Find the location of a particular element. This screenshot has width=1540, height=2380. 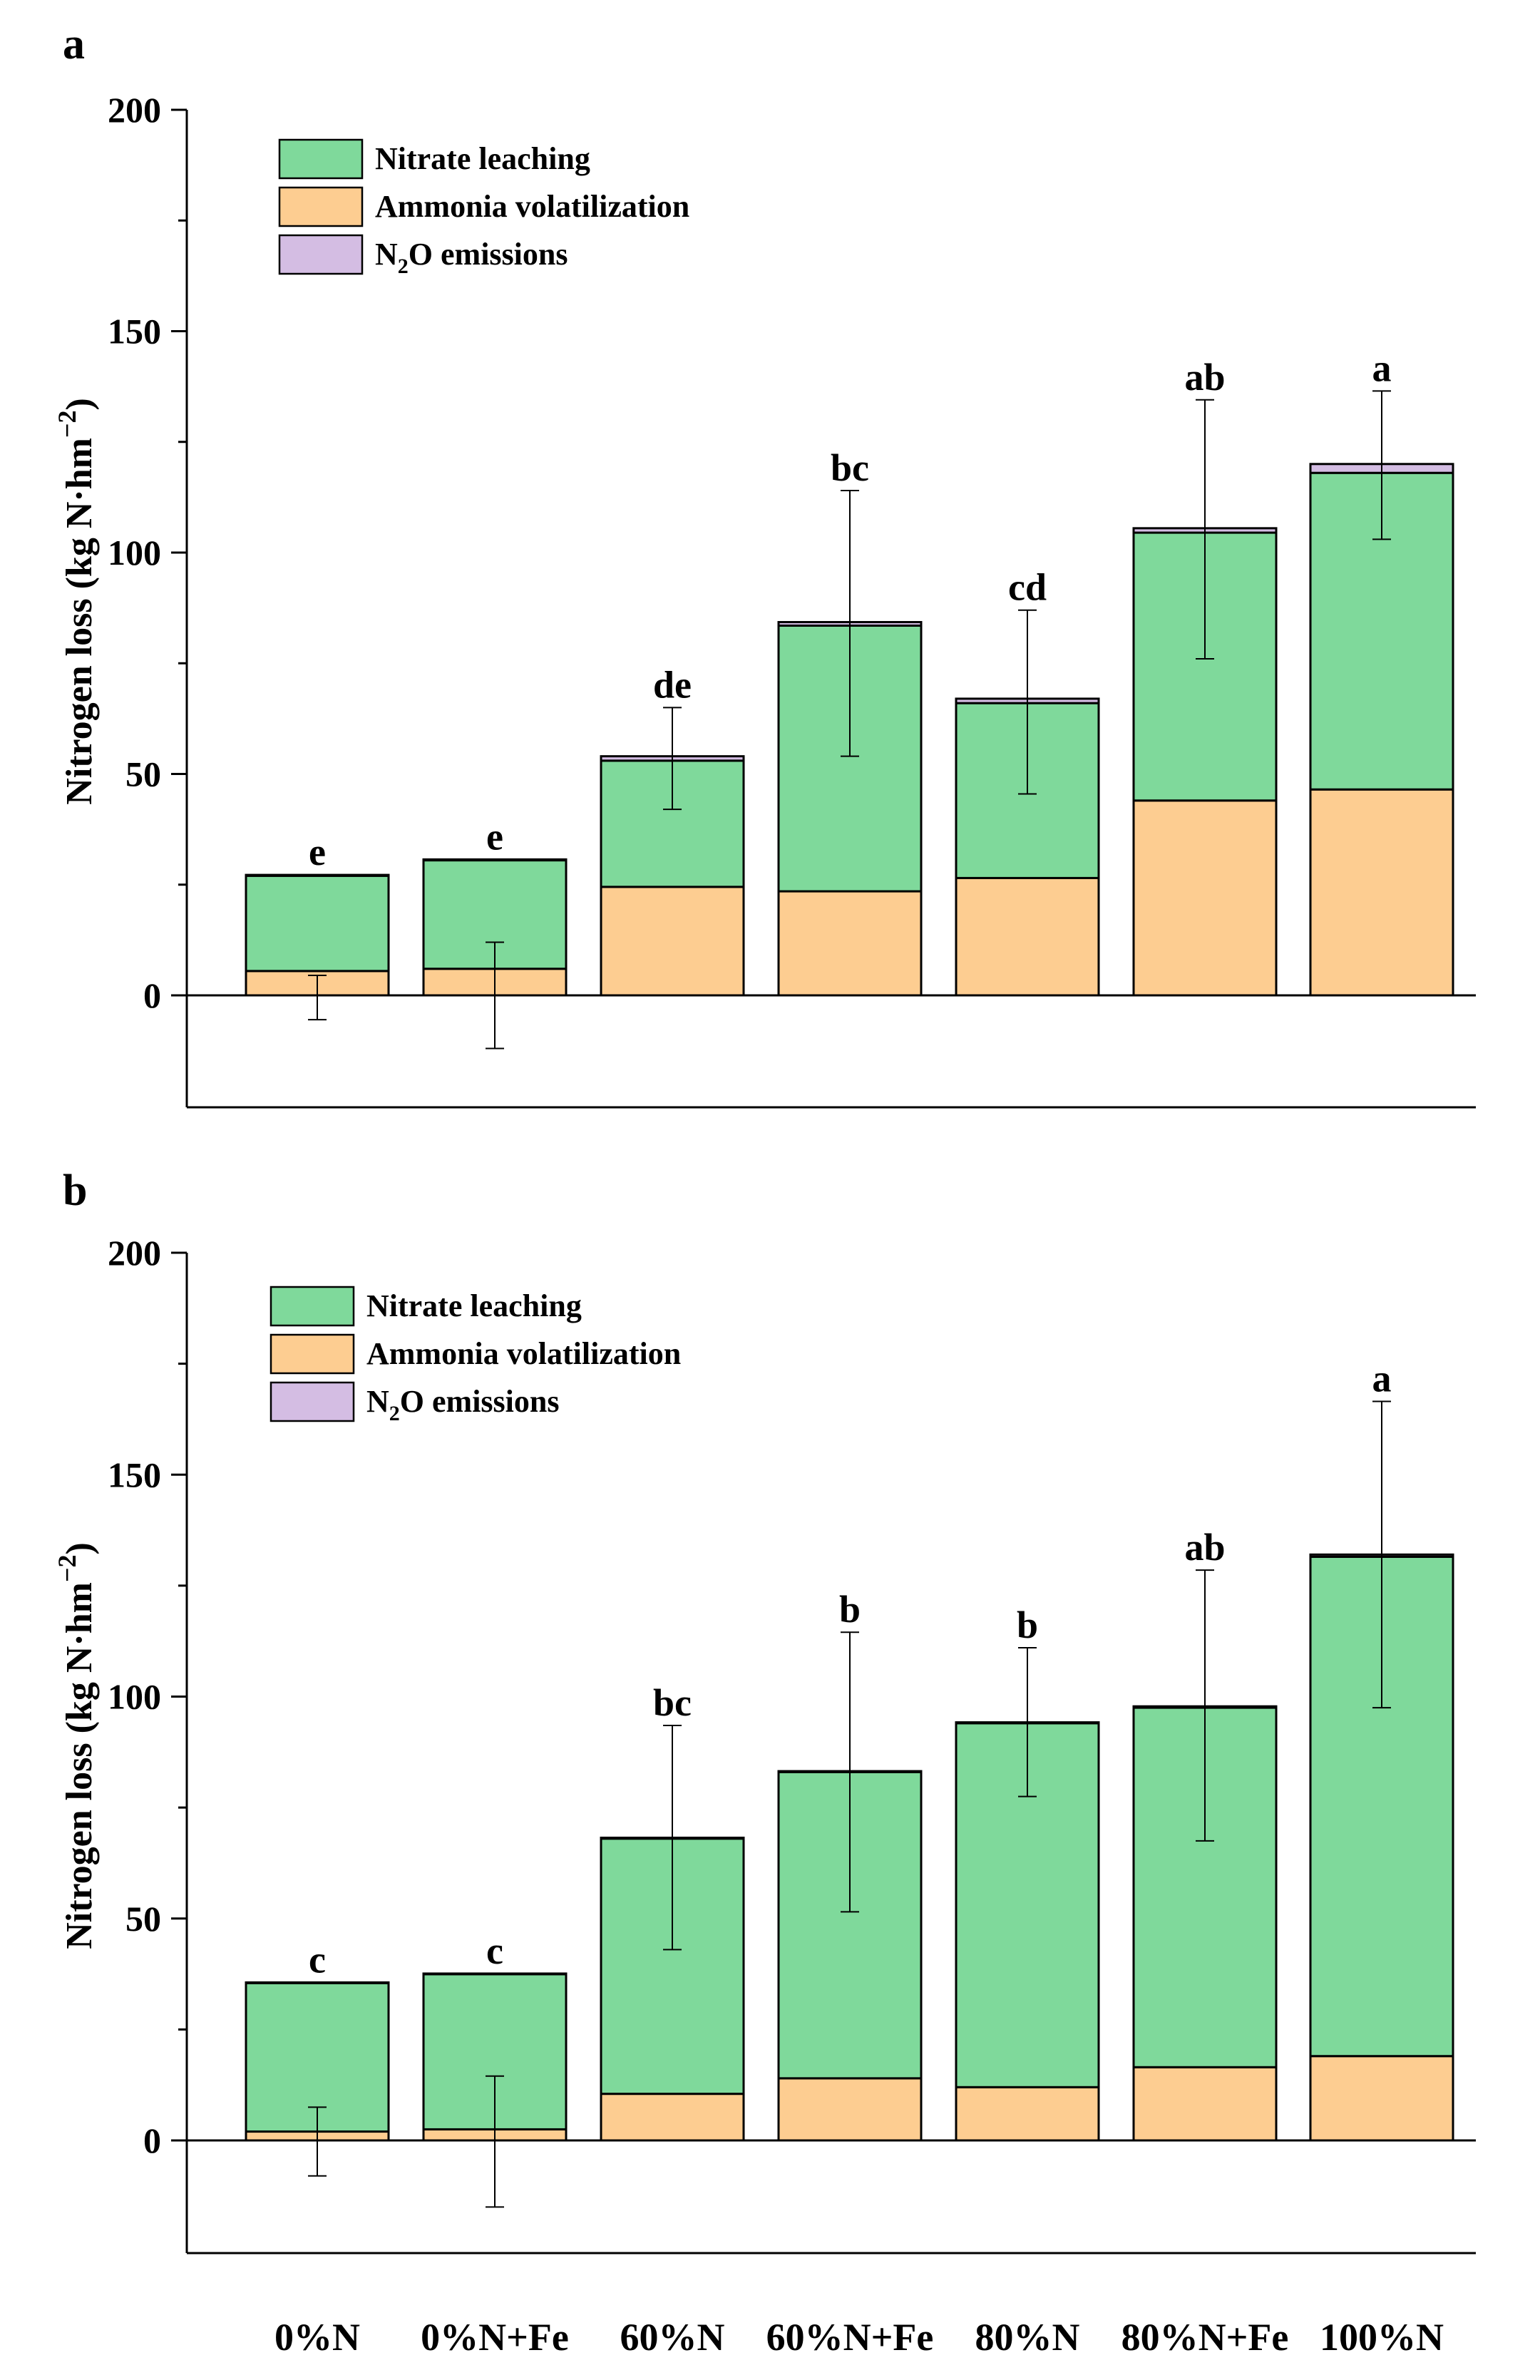

x-tick-label-3: 60%N+Fe is located at coordinates (850, 2337).